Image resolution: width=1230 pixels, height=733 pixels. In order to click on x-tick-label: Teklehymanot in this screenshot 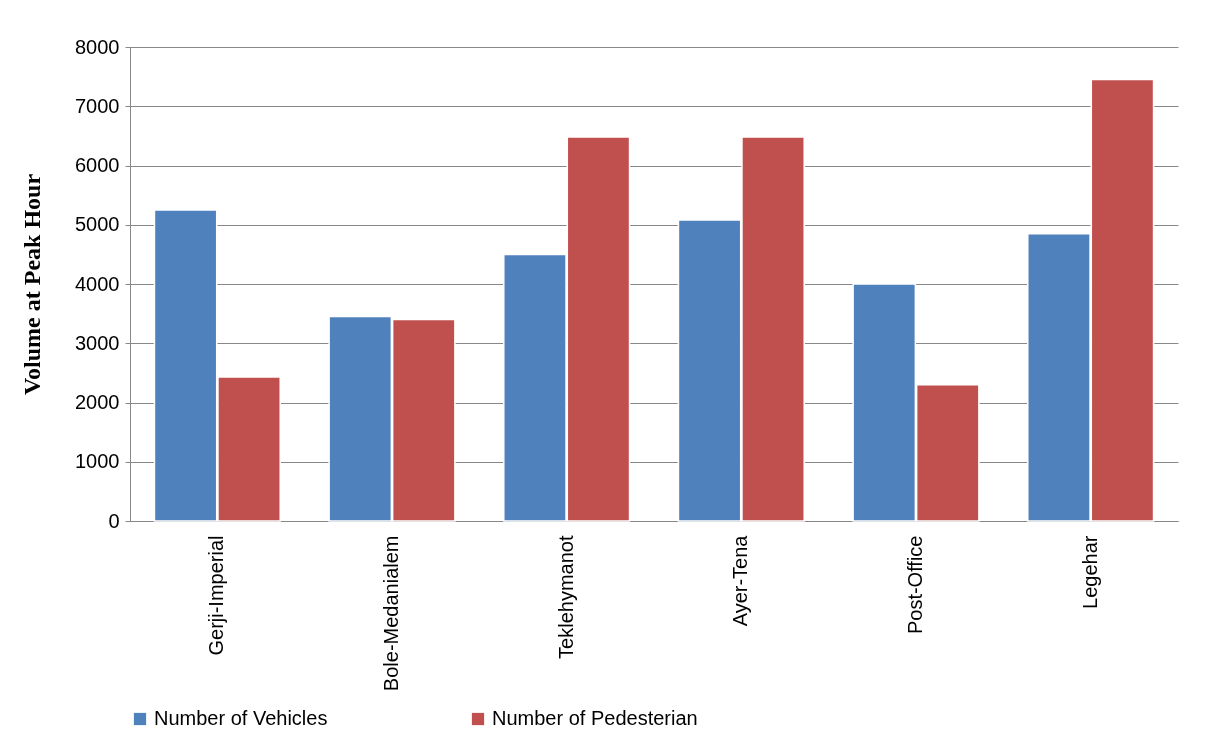, I will do `click(565, 597)`.